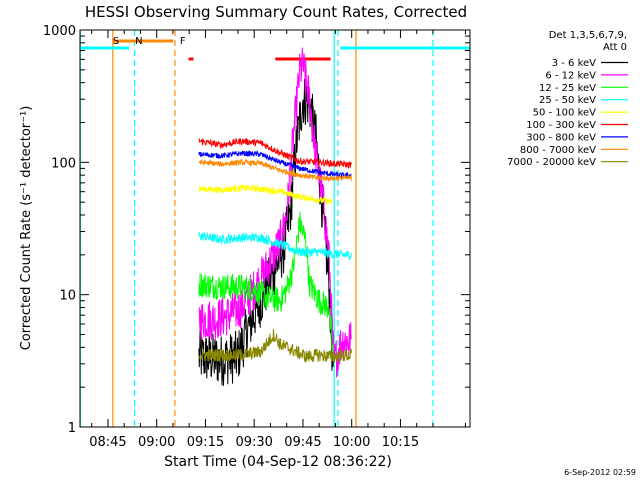  I want to click on y-tick-label-1: 10, so click(67, 296).